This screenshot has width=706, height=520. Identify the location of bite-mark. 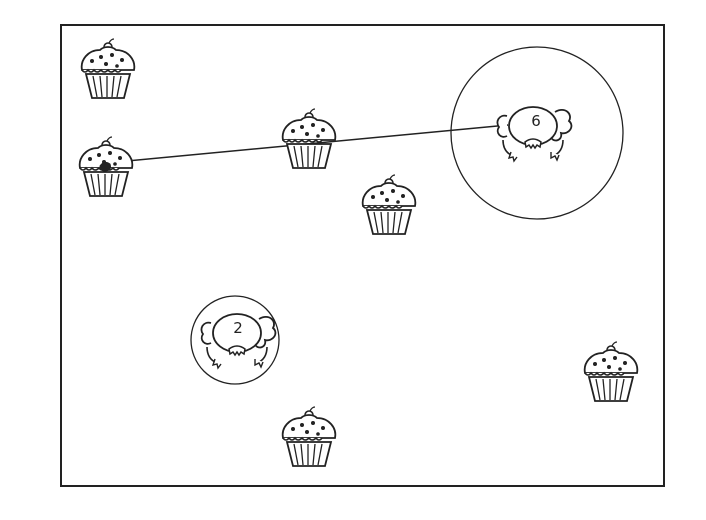
(105, 166).